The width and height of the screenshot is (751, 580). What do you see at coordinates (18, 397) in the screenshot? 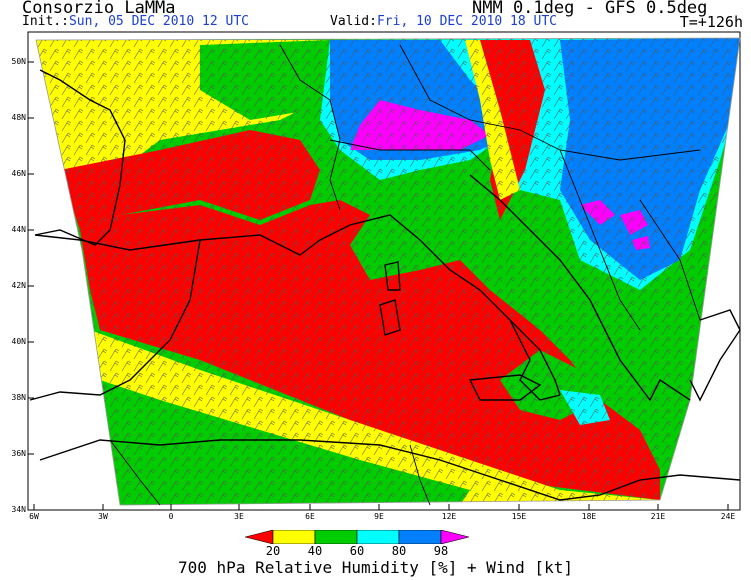
I see `lat-label-38n: 38N` at bounding box center [18, 397].